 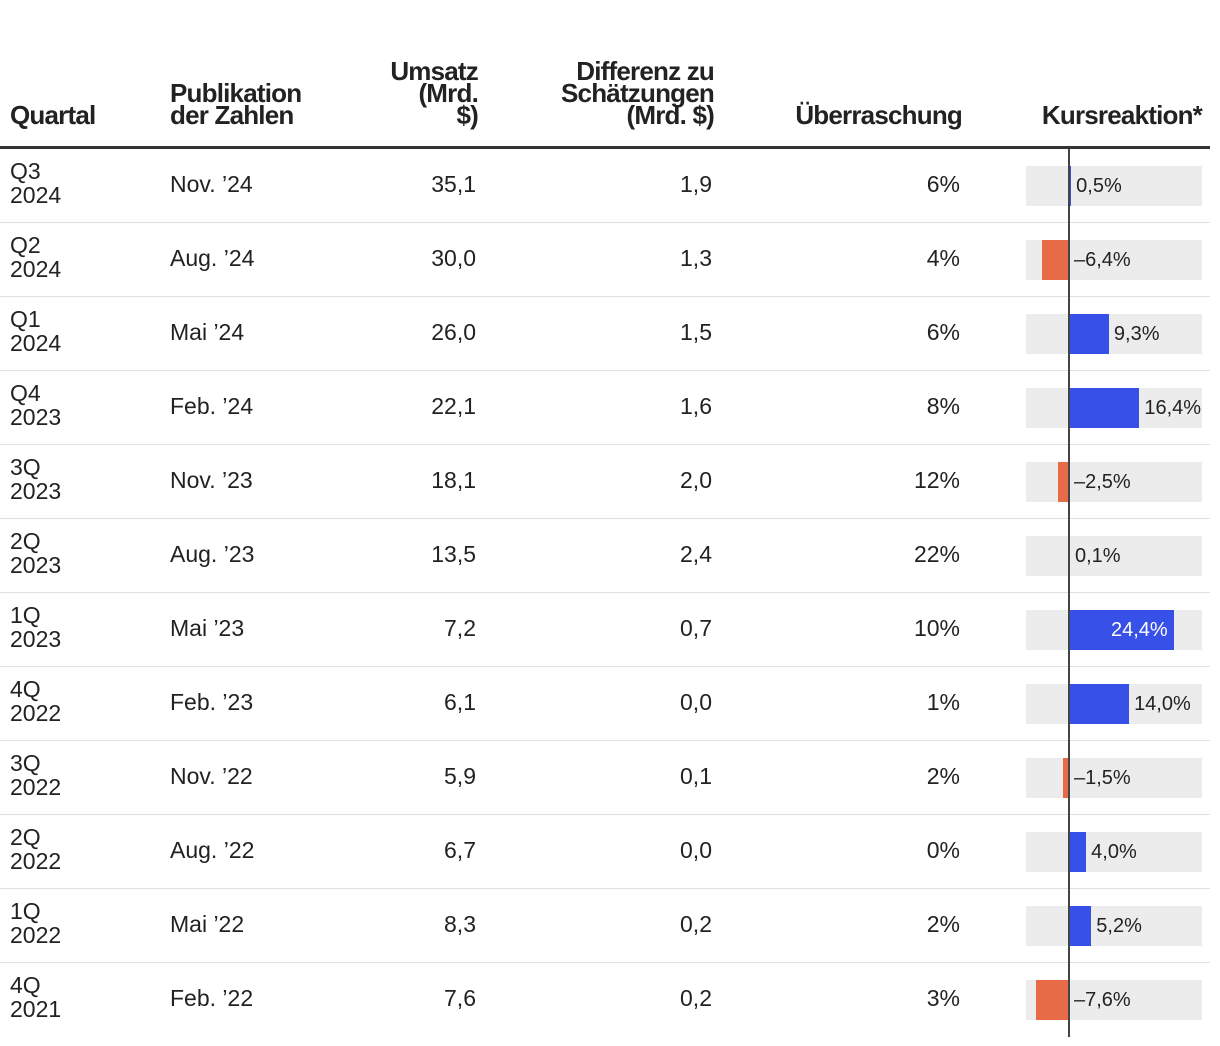 What do you see at coordinates (212, 406) in the screenshot?
I see `cell-publication: Feb. ’24` at bounding box center [212, 406].